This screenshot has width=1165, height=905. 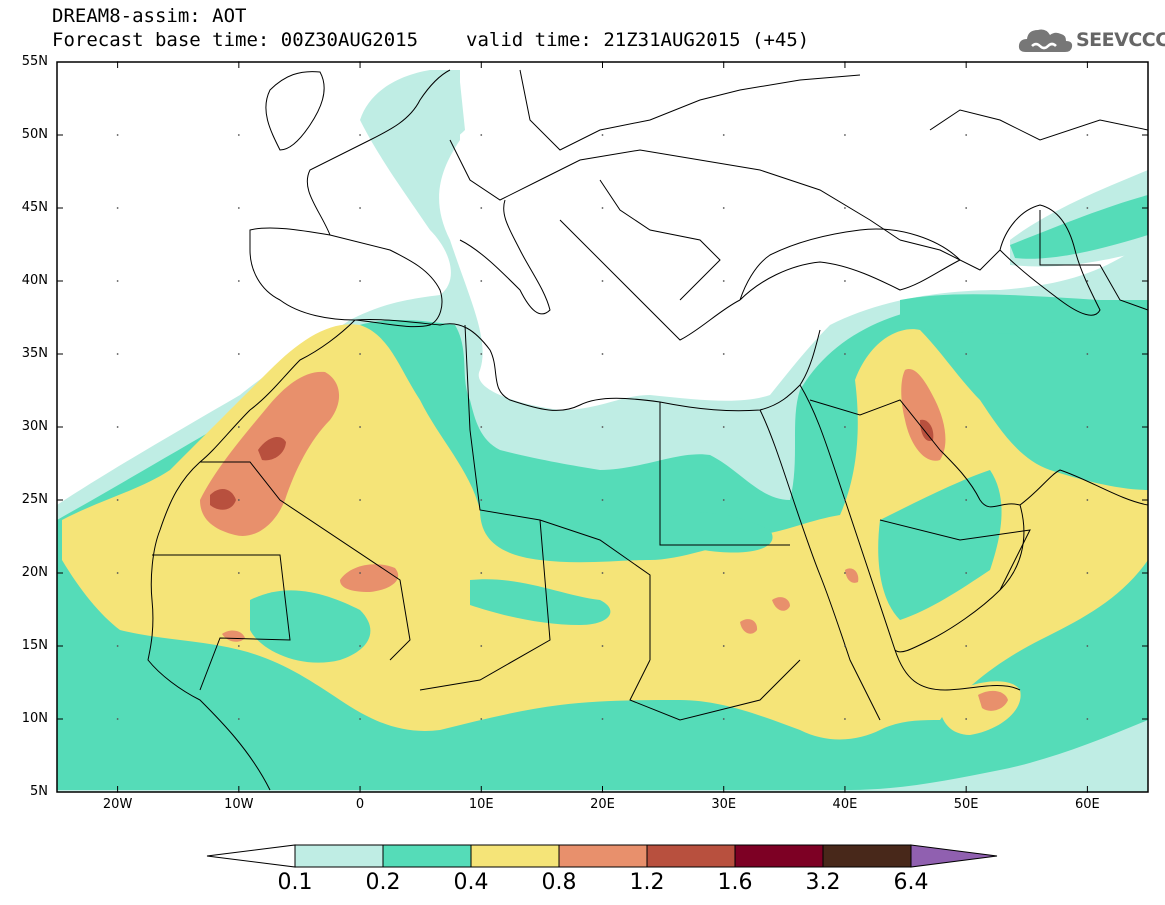 What do you see at coordinates (923, 415) in the screenshot?
I see `aot-band-0.8-iraq` at bounding box center [923, 415].